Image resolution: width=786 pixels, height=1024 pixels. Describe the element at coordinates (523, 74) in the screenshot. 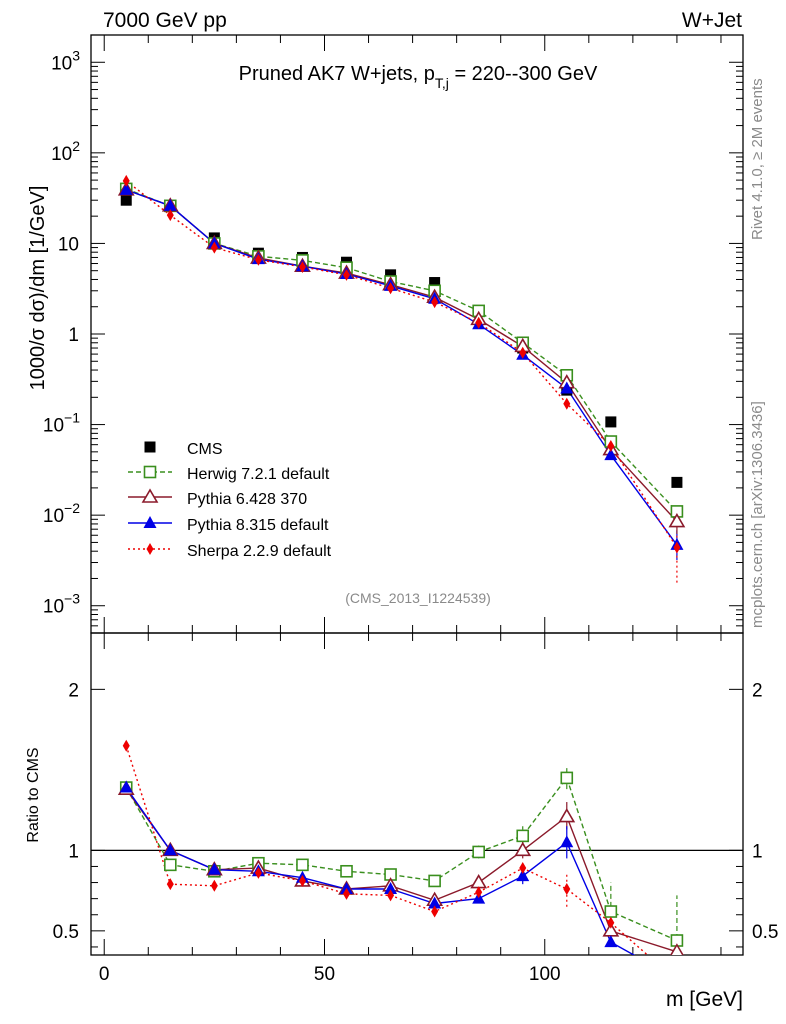

I see `title-tail: = 220--300 GeV` at that location.